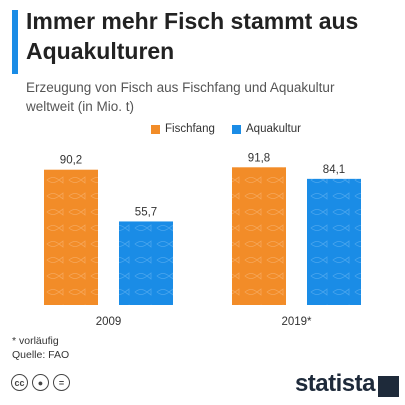 The image size is (405, 405). I want to click on license-icons: cc ● =, so click(40, 382).